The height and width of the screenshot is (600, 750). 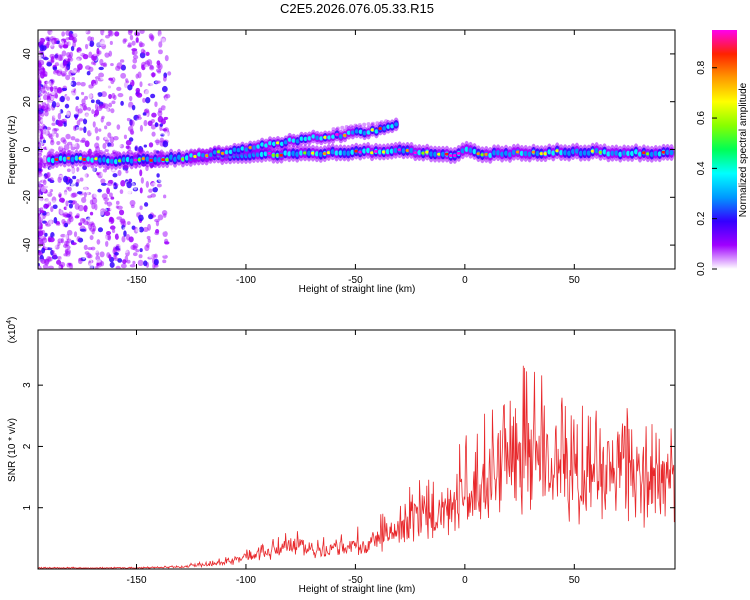 What do you see at coordinates (575, 280) in the screenshot?
I see `x-tick-label: 50` at bounding box center [575, 280].